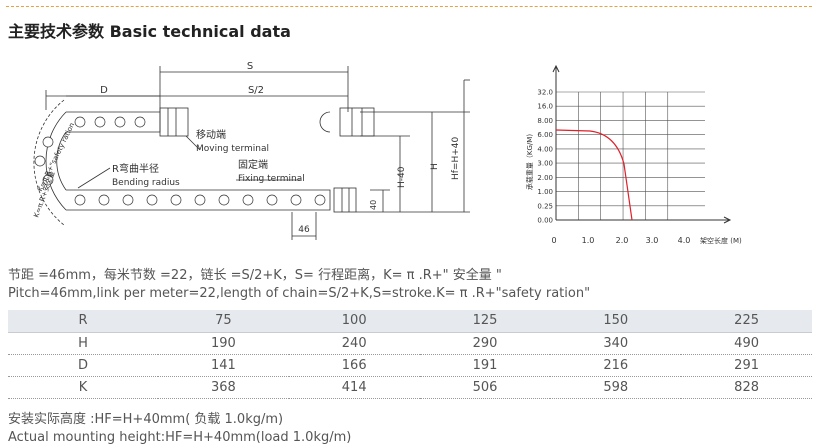 The width and height of the screenshot is (818, 448). I want to click on table-cell: 240, so click(354, 343).